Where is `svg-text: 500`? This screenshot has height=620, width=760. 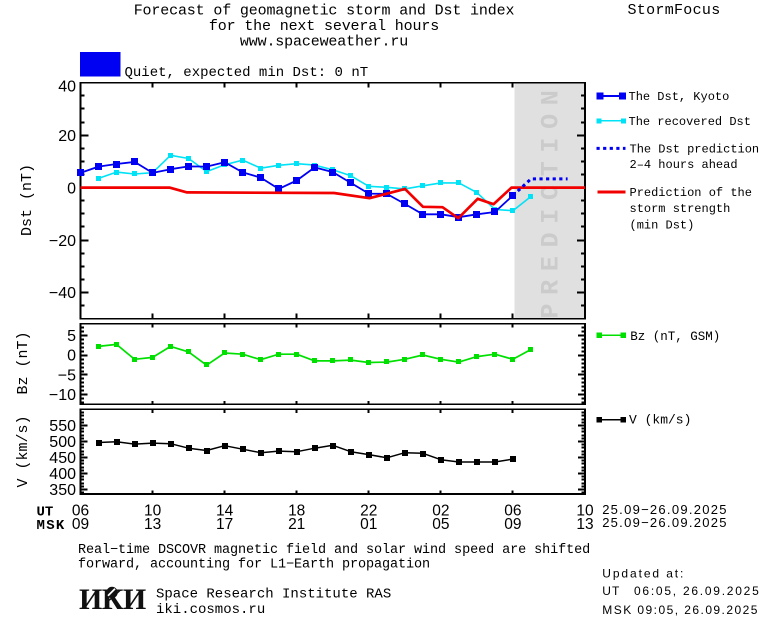
svg-text: 500 is located at coordinates (62, 442).